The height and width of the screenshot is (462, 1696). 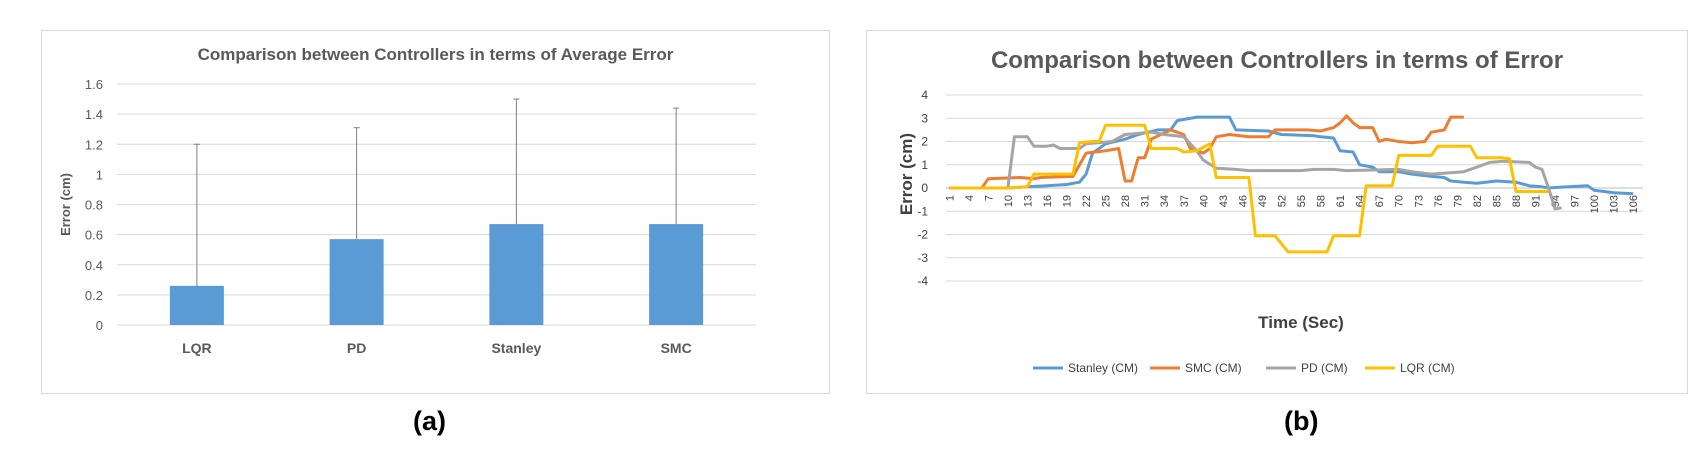 What do you see at coordinates (1185, 201) in the screenshot?
I see `x-tick-label: 37` at bounding box center [1185, 201].